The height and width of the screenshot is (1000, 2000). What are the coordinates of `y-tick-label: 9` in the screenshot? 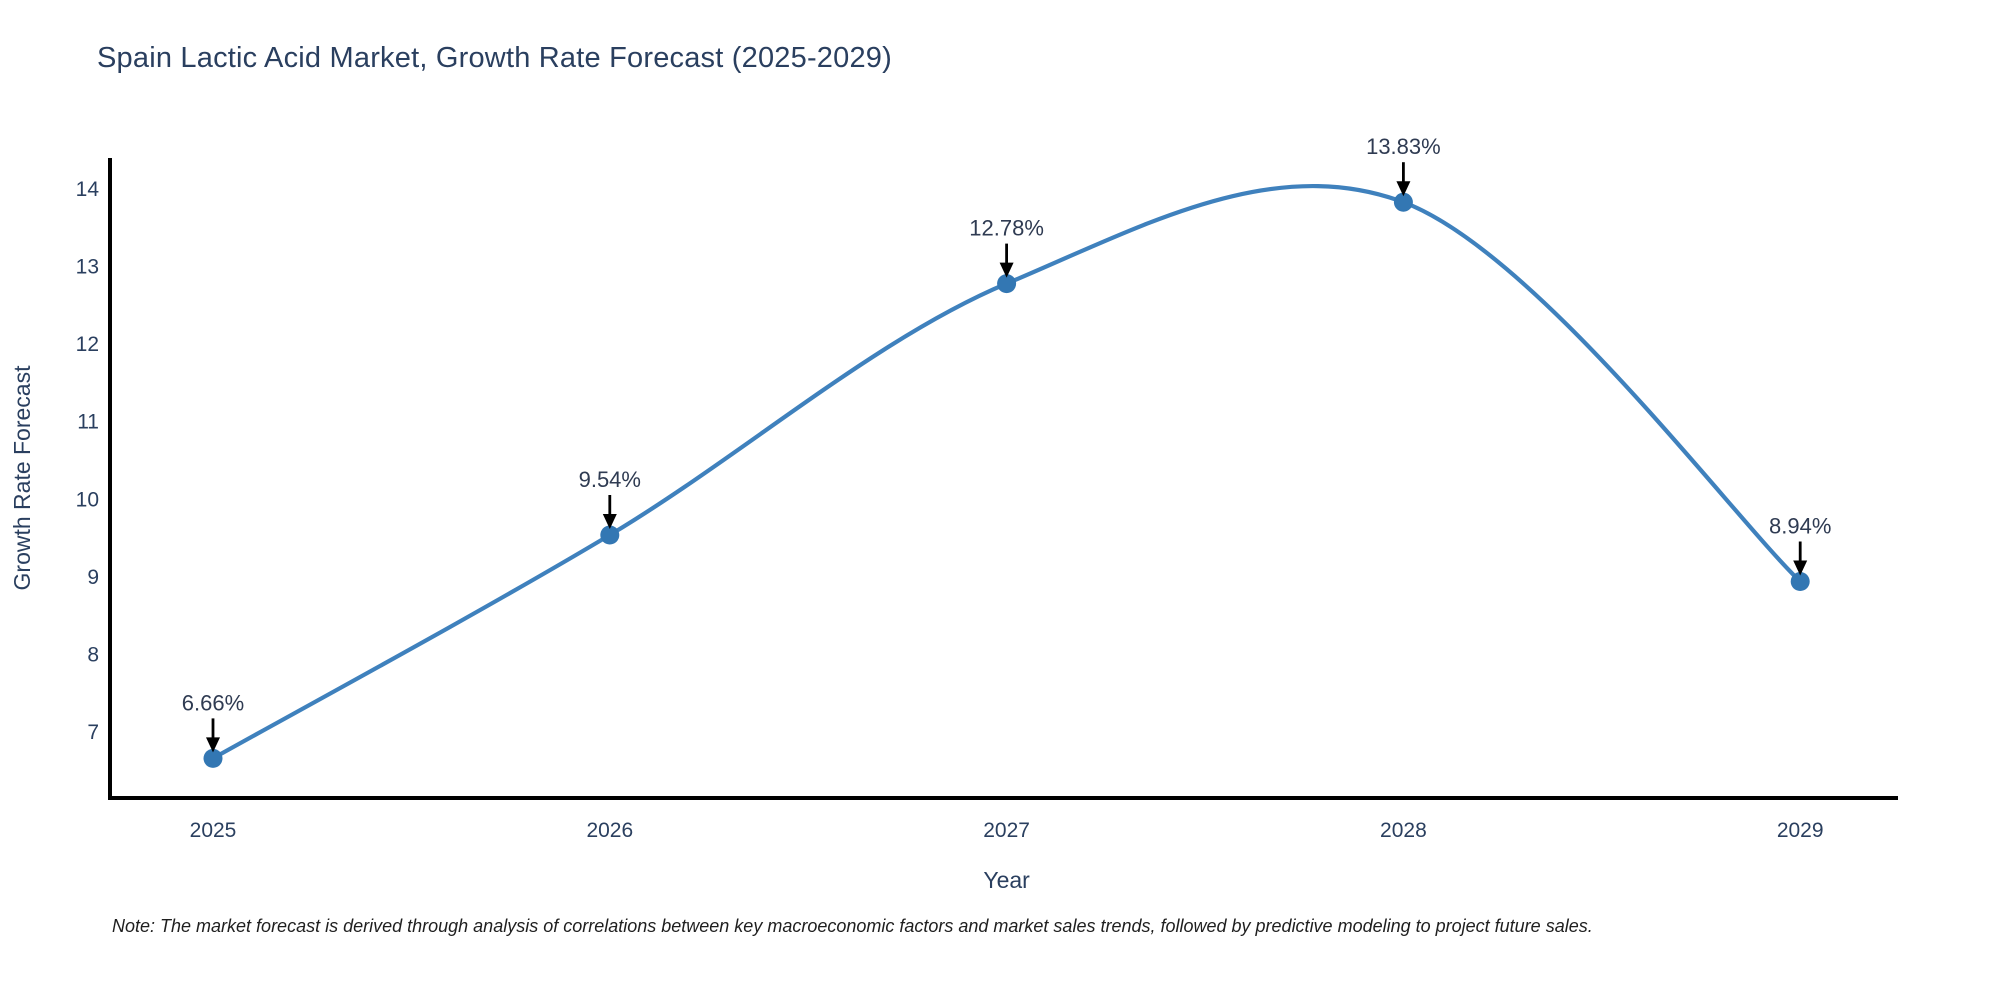 It's located at (93, 577).